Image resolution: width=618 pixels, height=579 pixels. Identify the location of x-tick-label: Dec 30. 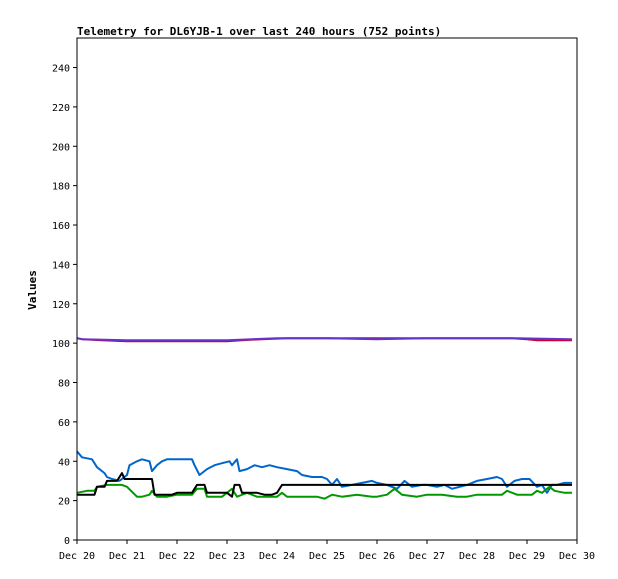
(577, 556).